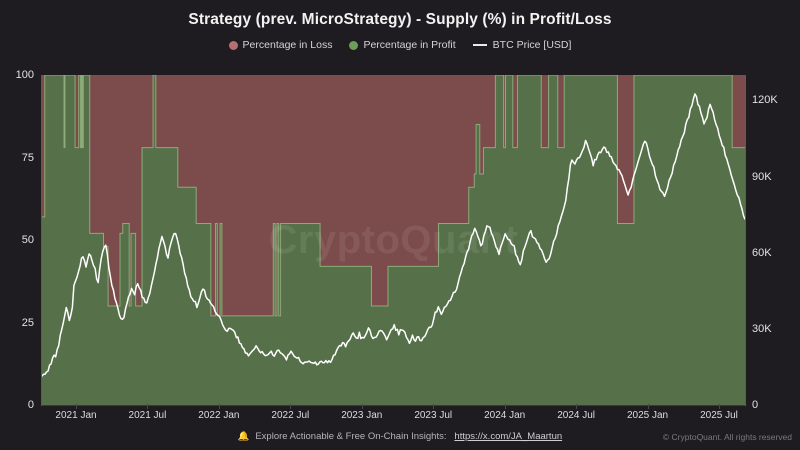 The height and width of the screenshot is (450, 800). What do you see at coordinates (76, 415) in the screenshot?
I see `x-axis-tick: 2021 Jan` at bounding box center [76, 415].